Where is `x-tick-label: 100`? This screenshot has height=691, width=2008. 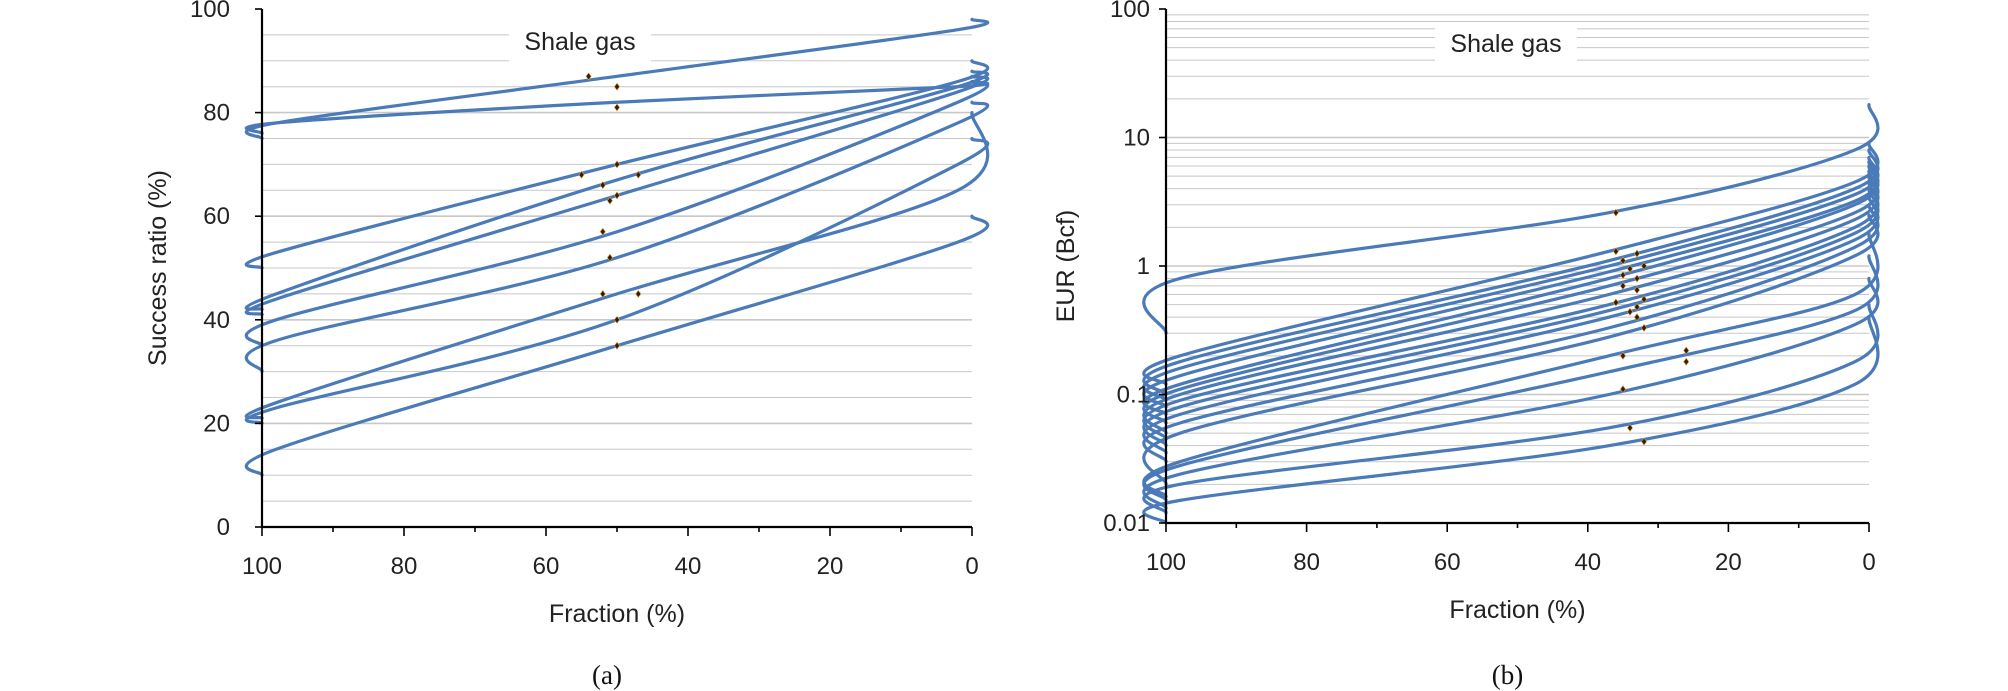
x-tick-label: 100 is located at coordinates (1166, 562).